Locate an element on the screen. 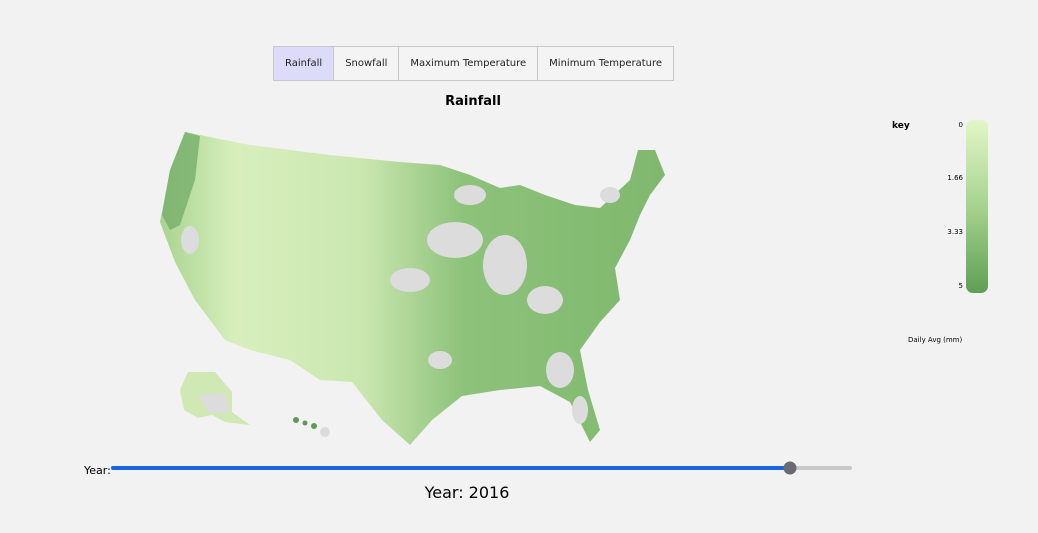  slider-thumb is located at coordinates (790, 468).